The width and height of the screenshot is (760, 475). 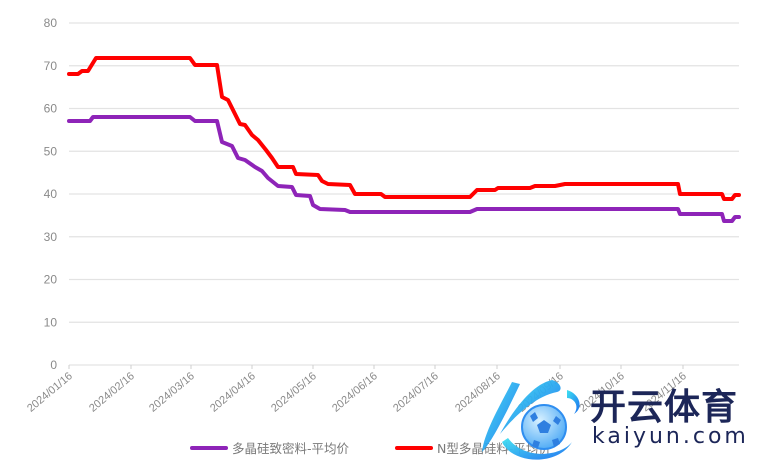 I want to click on x-tick-label: 2024/08/16, so click(x=478, y=392).